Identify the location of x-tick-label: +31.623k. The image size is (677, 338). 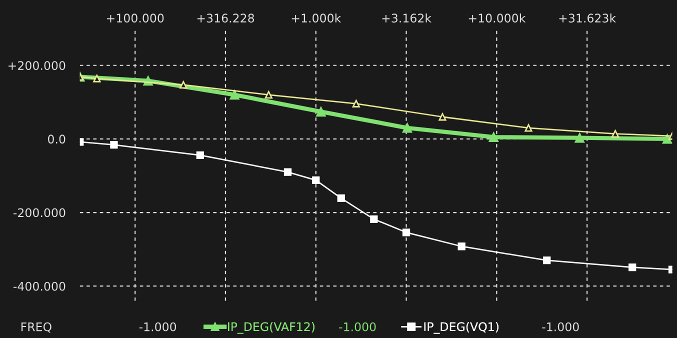
(587, 18).